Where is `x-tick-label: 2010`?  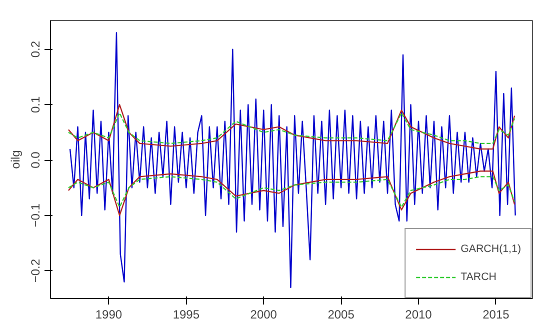
x-tick-label: 2010 is located at coordinates (418, 315).